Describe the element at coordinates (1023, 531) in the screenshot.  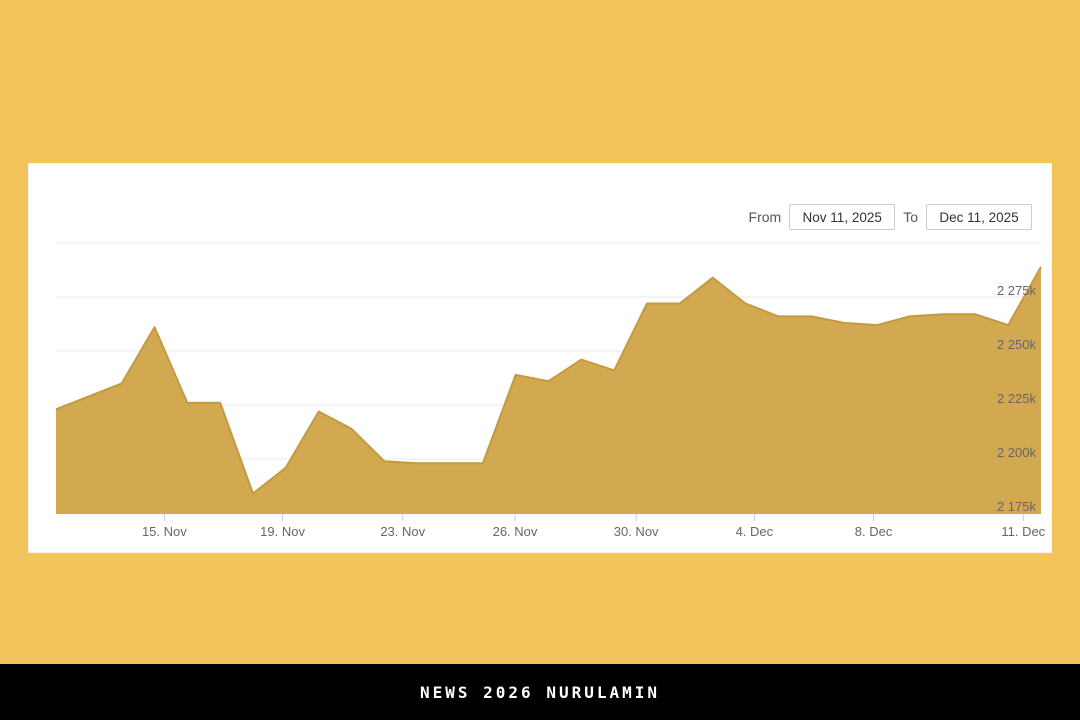
I see `x-axis-label: 11. Dec` at that location.